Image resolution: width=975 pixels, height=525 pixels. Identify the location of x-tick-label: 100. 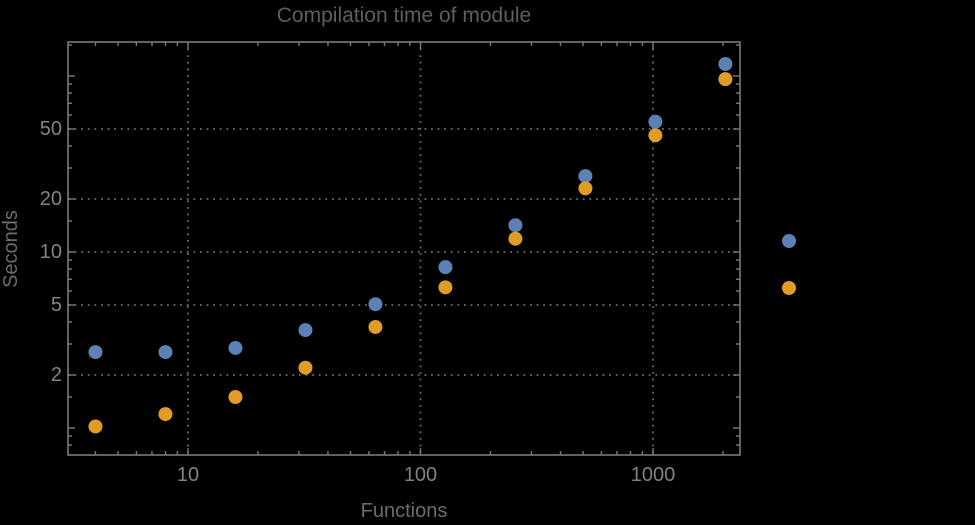
(420, 475).